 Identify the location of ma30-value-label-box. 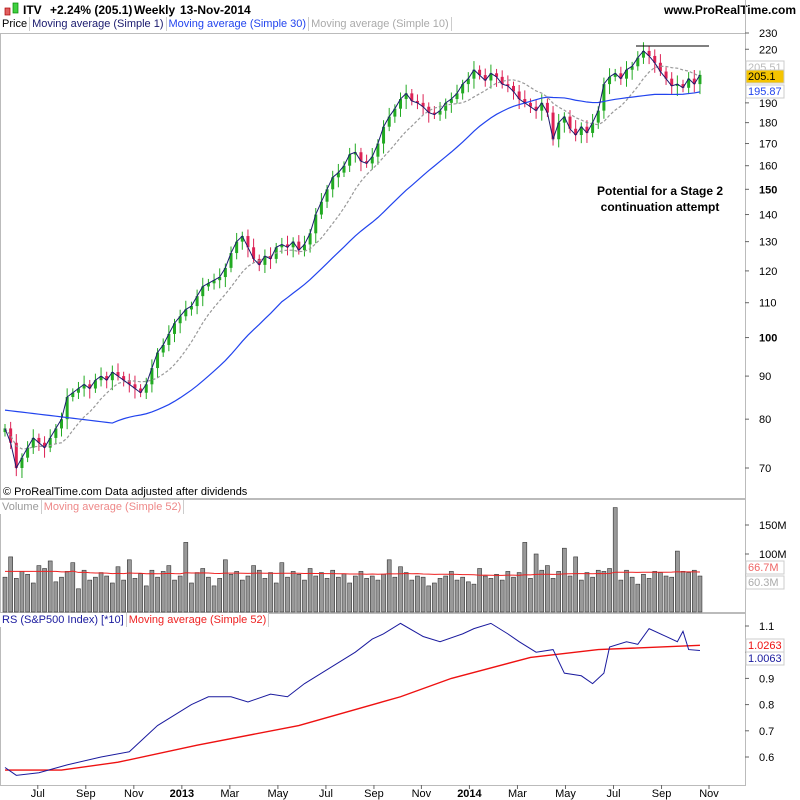
(765, 91).